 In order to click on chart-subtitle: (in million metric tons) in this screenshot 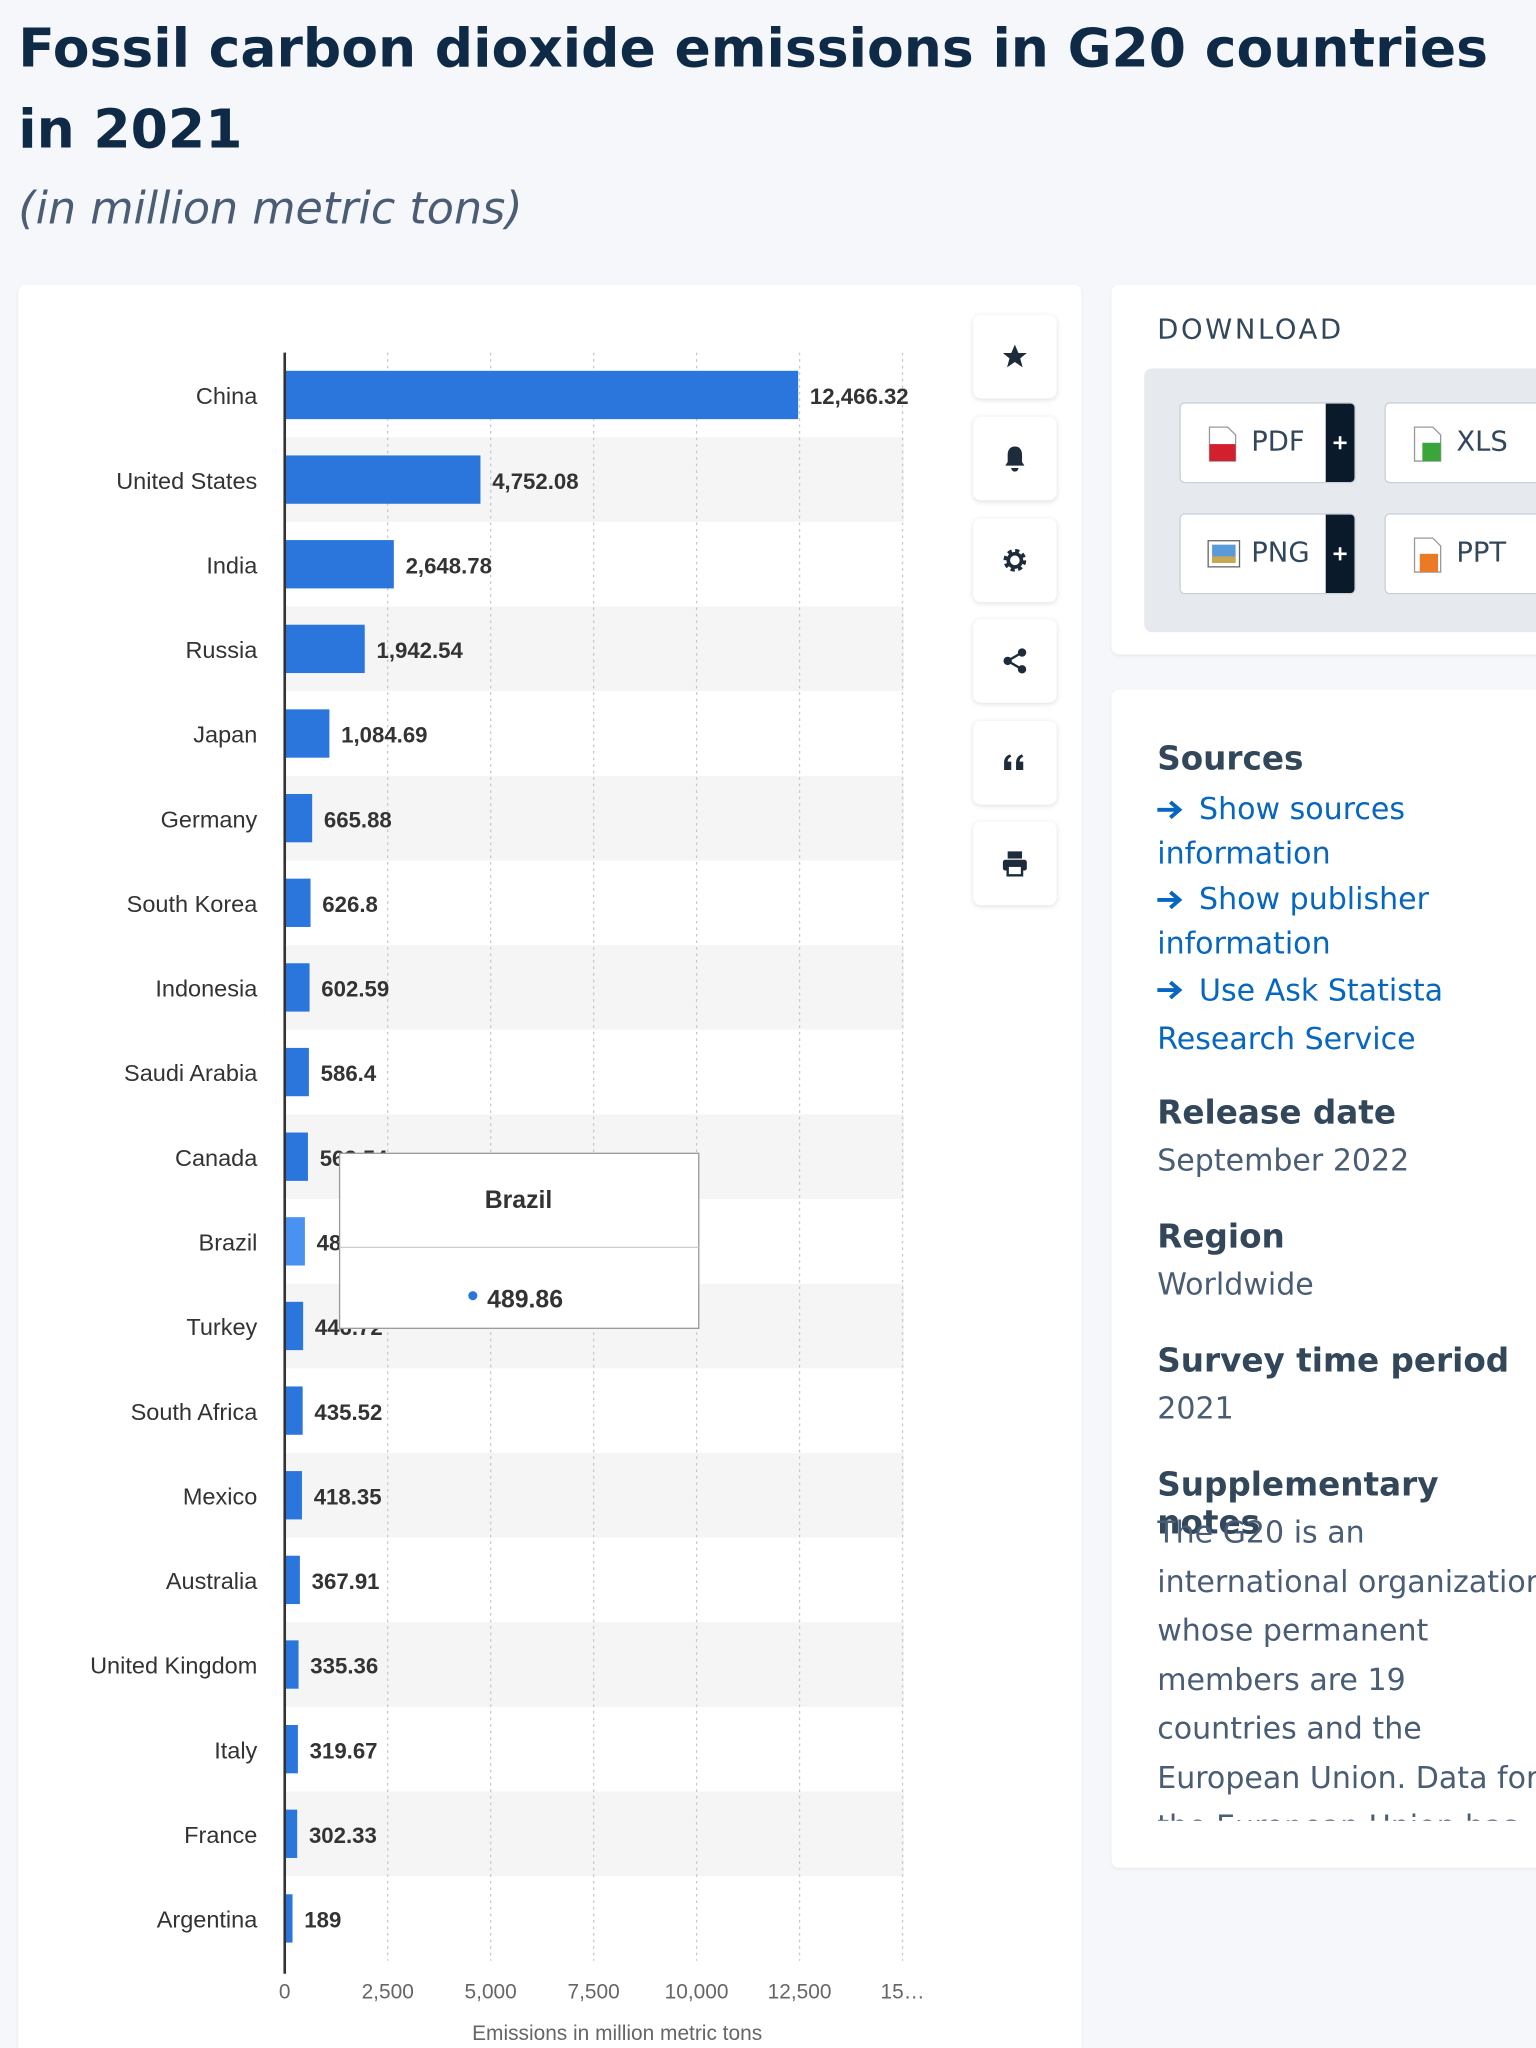, I will do `click(270, 209)`.